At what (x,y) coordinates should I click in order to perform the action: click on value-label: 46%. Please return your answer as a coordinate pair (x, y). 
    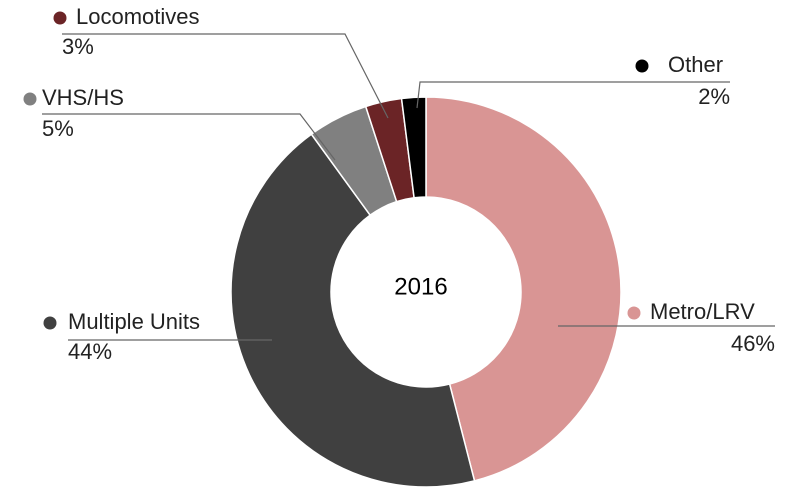
    Looking at the image, I should click on (753, 343).